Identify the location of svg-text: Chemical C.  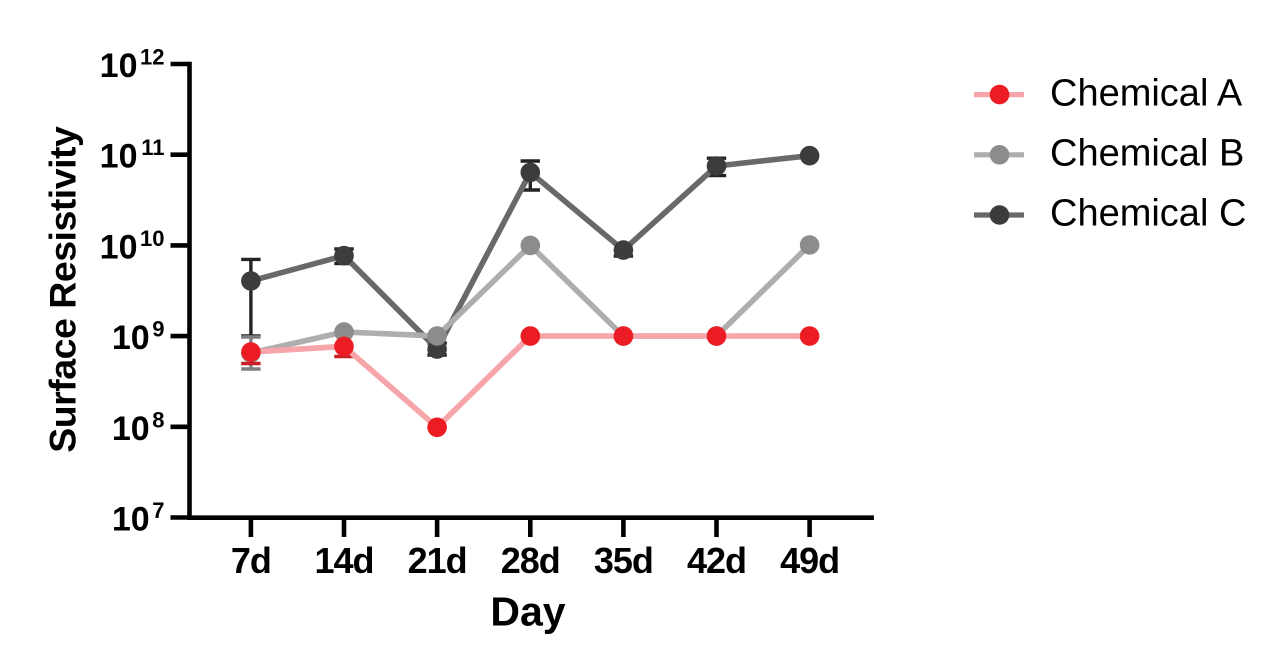
(1148, 214).